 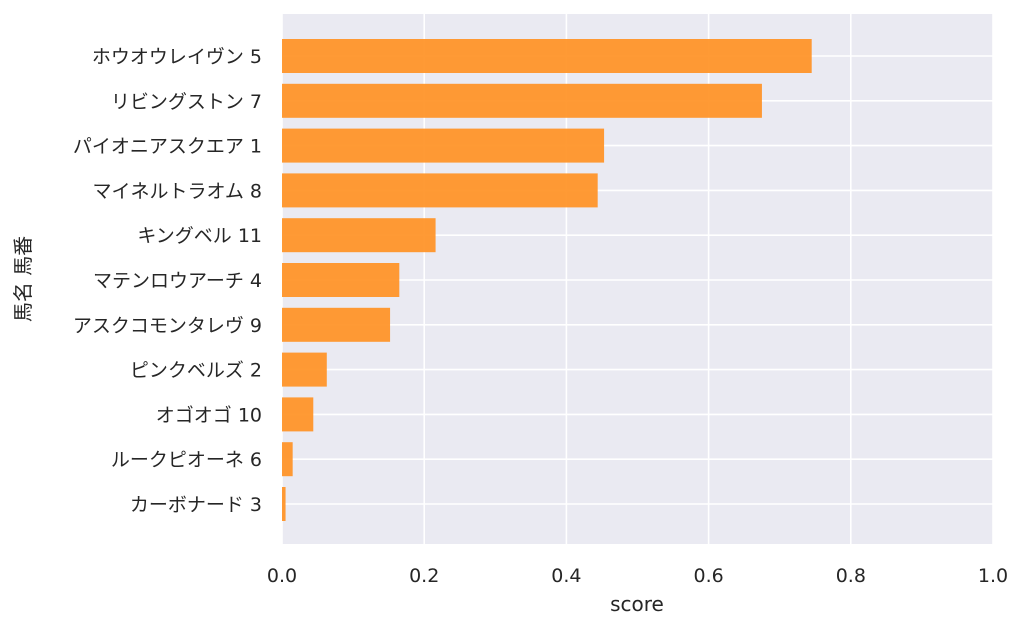 I want to click on category-label: マイネルトラオム 8, so click(x=177, y=191).